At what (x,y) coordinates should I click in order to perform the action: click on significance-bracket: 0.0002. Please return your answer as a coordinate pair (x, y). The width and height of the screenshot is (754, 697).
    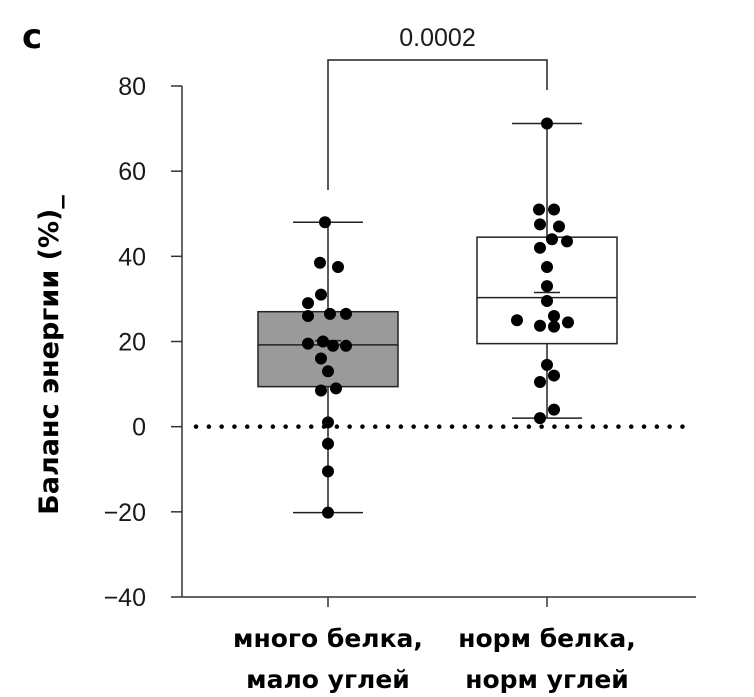
    Looking at the image, I should click on (437, 107).